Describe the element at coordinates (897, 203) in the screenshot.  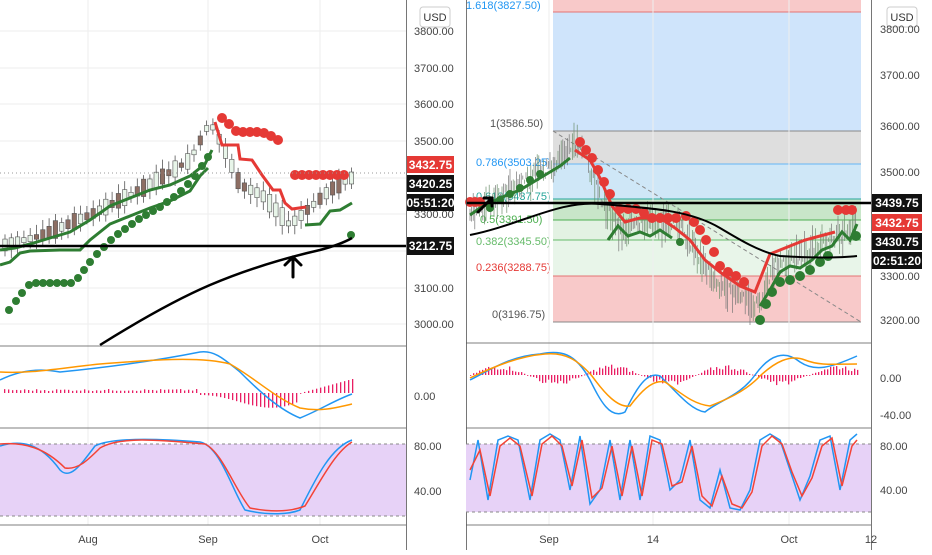
I see `right-level-label: 3439.75` at that location.